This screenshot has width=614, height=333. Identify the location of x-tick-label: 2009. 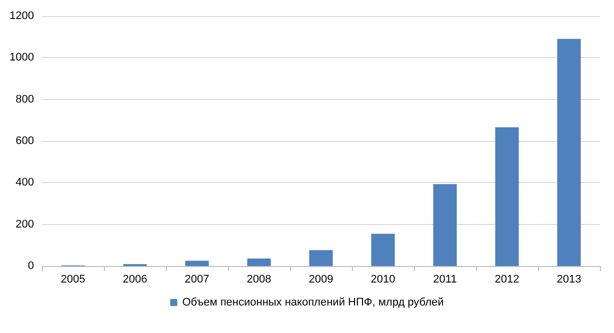
(321, 280).